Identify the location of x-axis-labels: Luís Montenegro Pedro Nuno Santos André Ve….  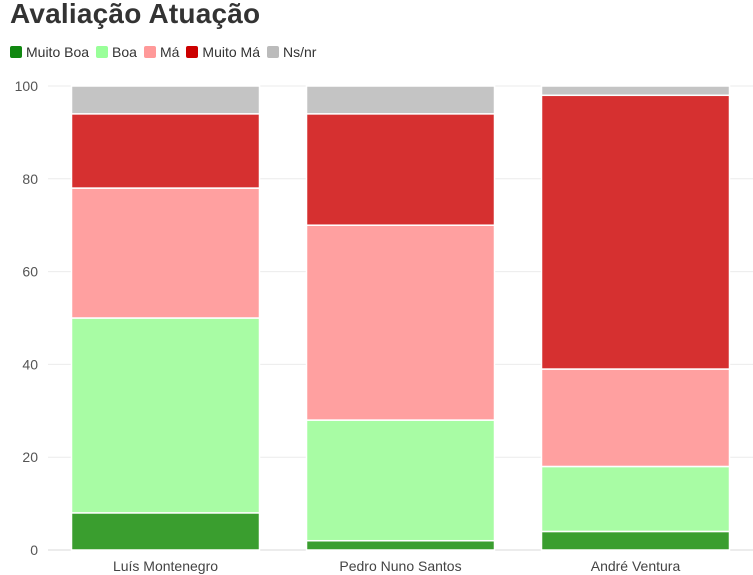
(397, 566).